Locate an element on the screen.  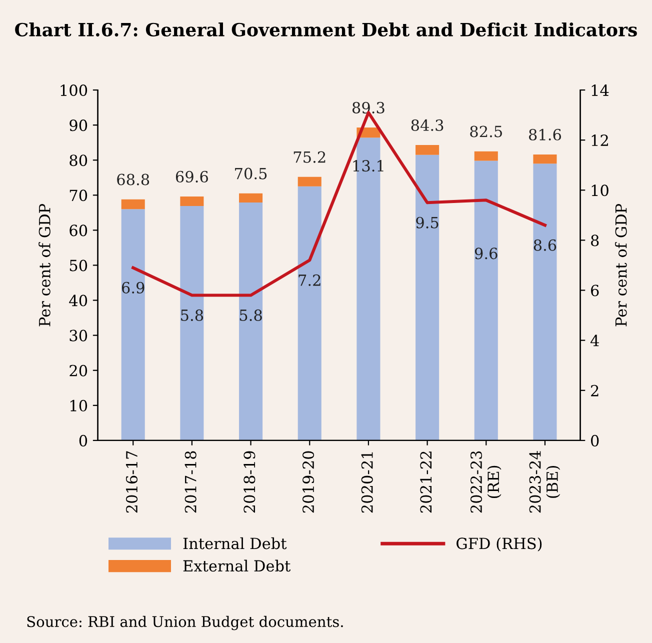
y-tick-label: 10 is located at coordinates (79, 406).